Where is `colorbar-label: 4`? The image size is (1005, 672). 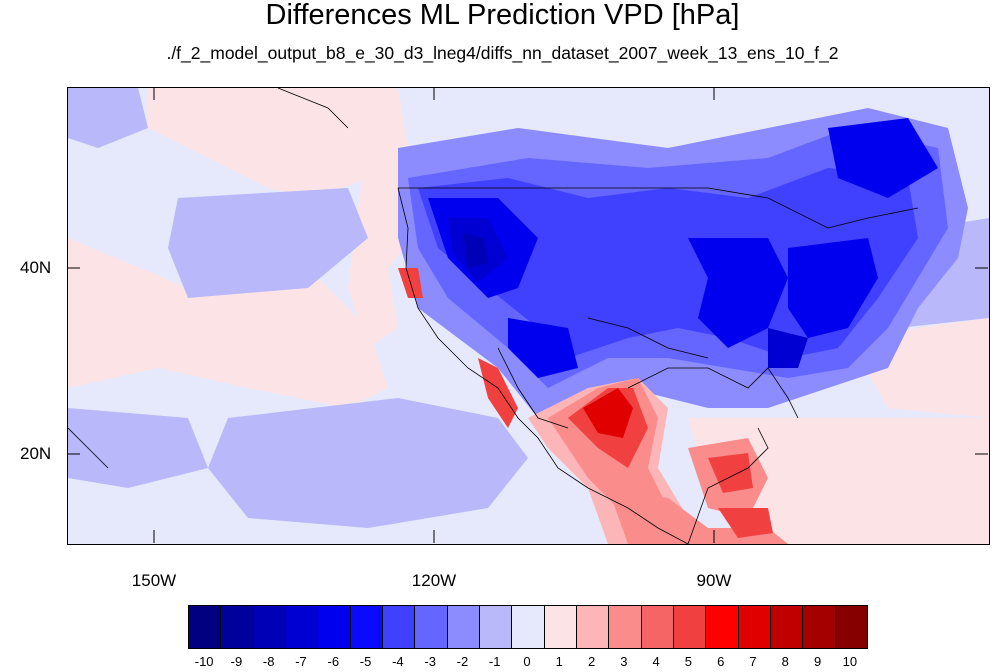 colorbar-label: 4 is located at coordinates (656, 661).